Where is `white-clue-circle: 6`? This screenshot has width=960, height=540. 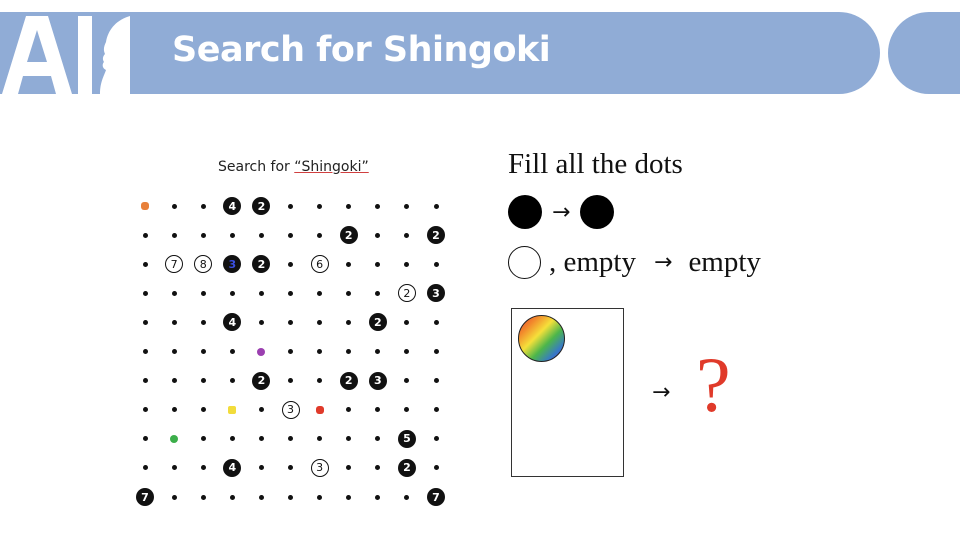 white-clue-circle: 6 is located at coordinates (320, 264).